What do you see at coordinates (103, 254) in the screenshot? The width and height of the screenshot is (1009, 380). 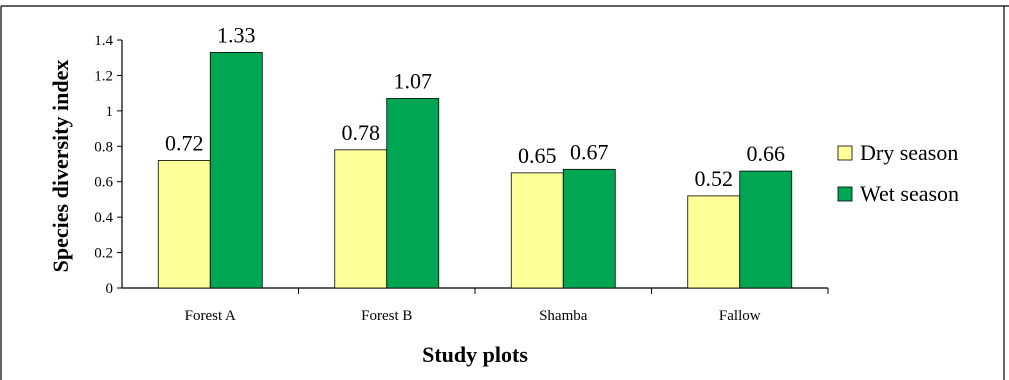 I see `y-tick-label: 0.2` at bounding box center [103, 254].